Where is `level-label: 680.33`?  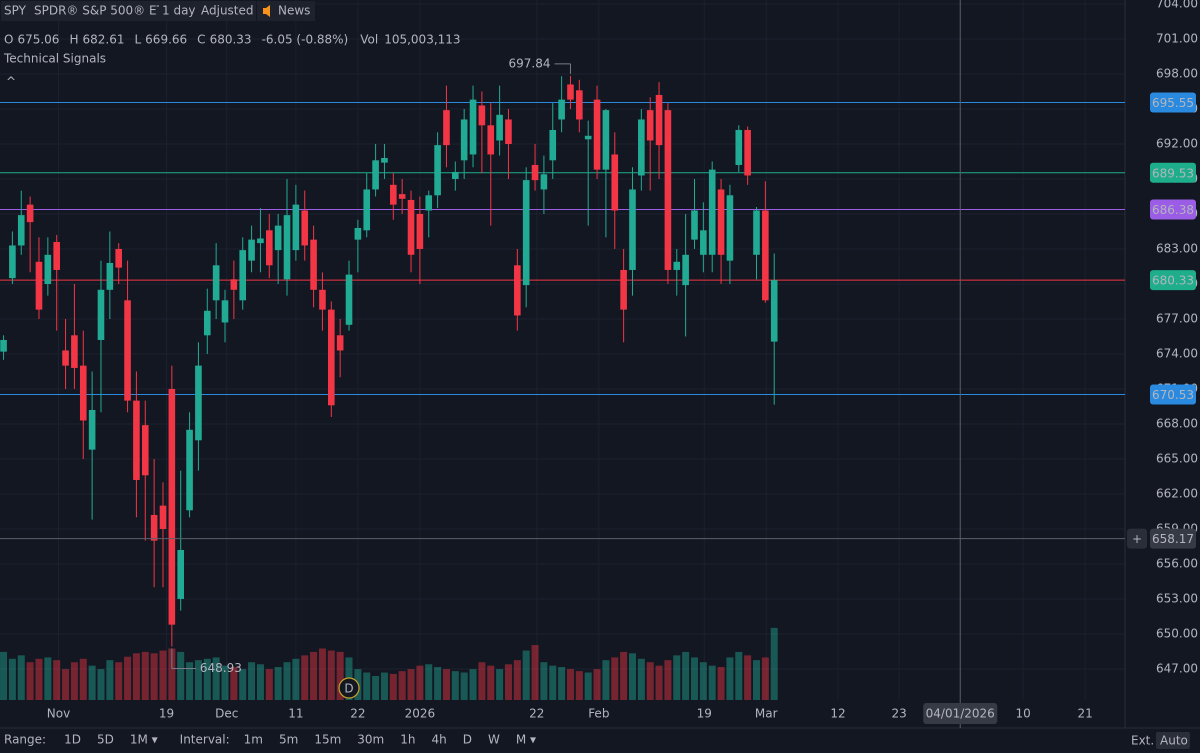 level-label: 680.33 is located at coordinates (1173, 281).